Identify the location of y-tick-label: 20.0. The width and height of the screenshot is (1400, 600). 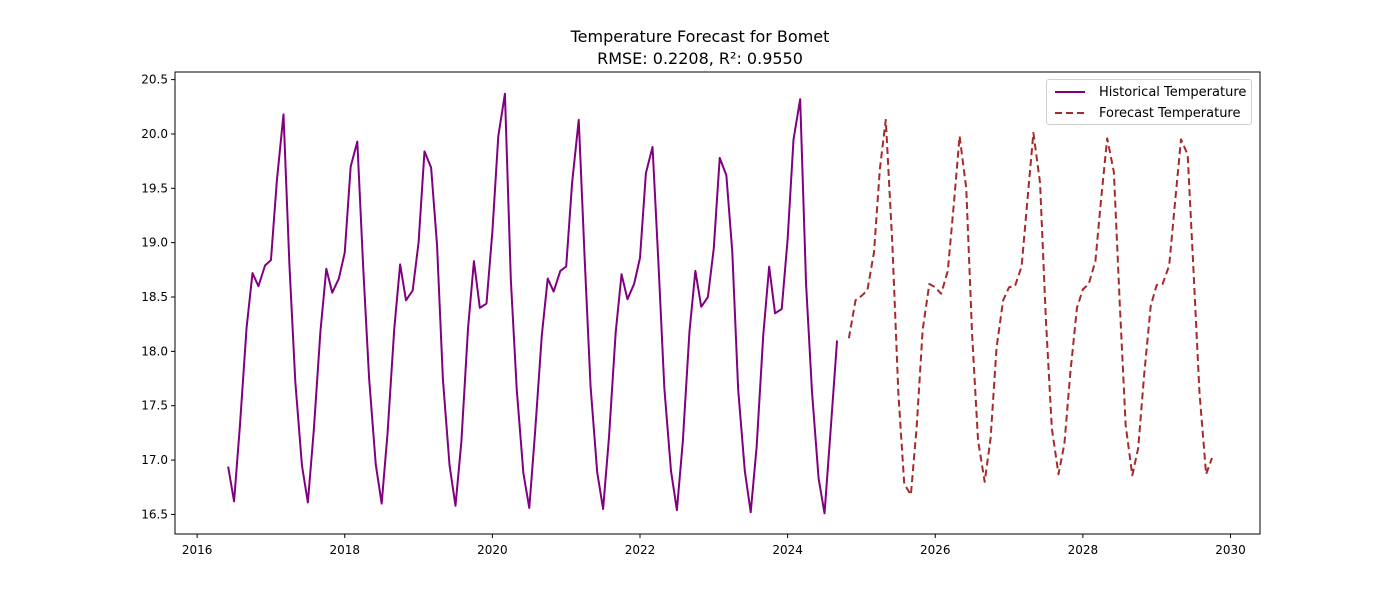
(154, 134).